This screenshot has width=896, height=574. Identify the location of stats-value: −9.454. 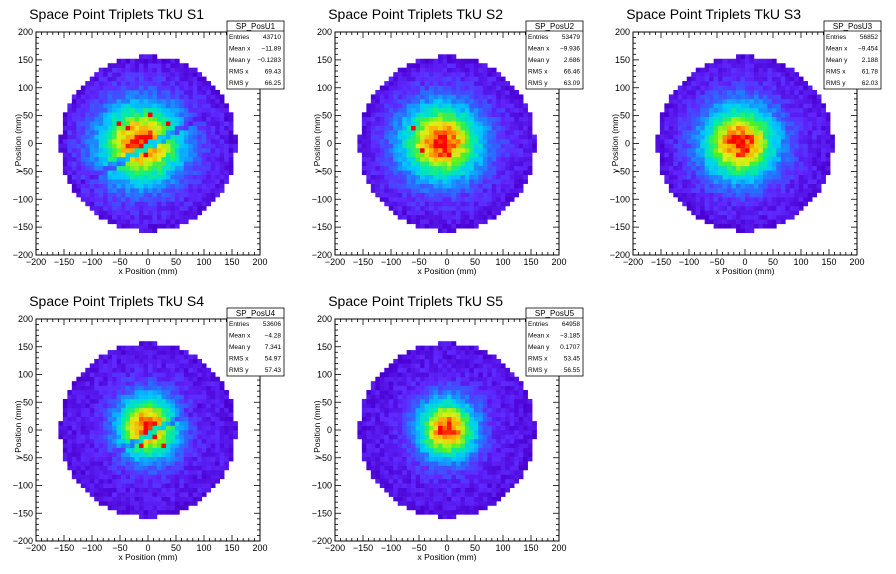
(868, 49).